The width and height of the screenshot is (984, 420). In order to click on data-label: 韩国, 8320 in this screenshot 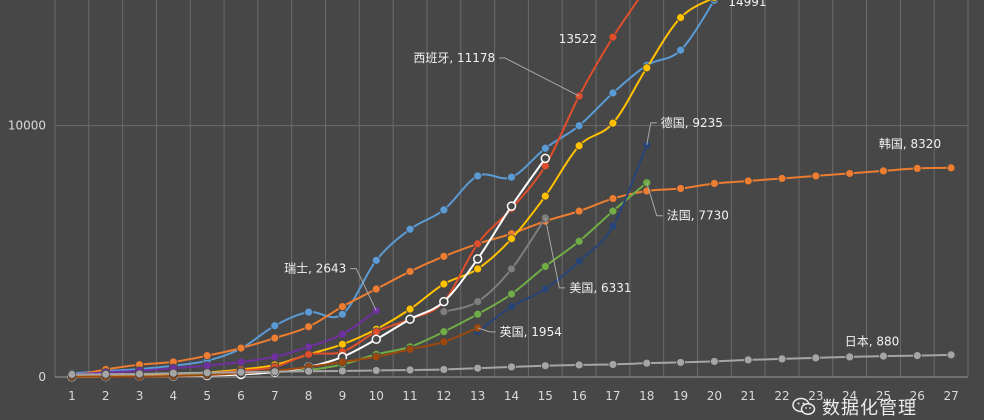, I will do `click(910, 143)`.